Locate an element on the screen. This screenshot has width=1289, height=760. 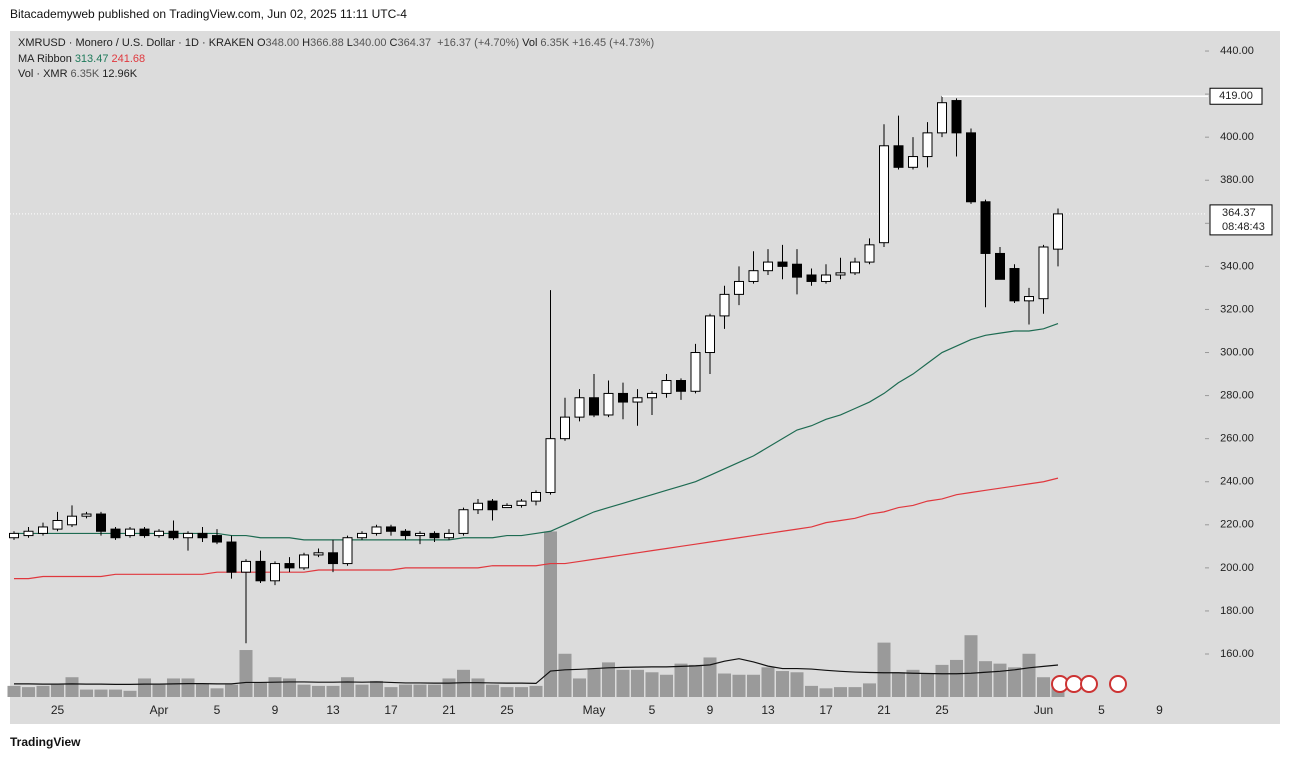
high-marker-label: 419.00 is located at coordinates (1236, 96).